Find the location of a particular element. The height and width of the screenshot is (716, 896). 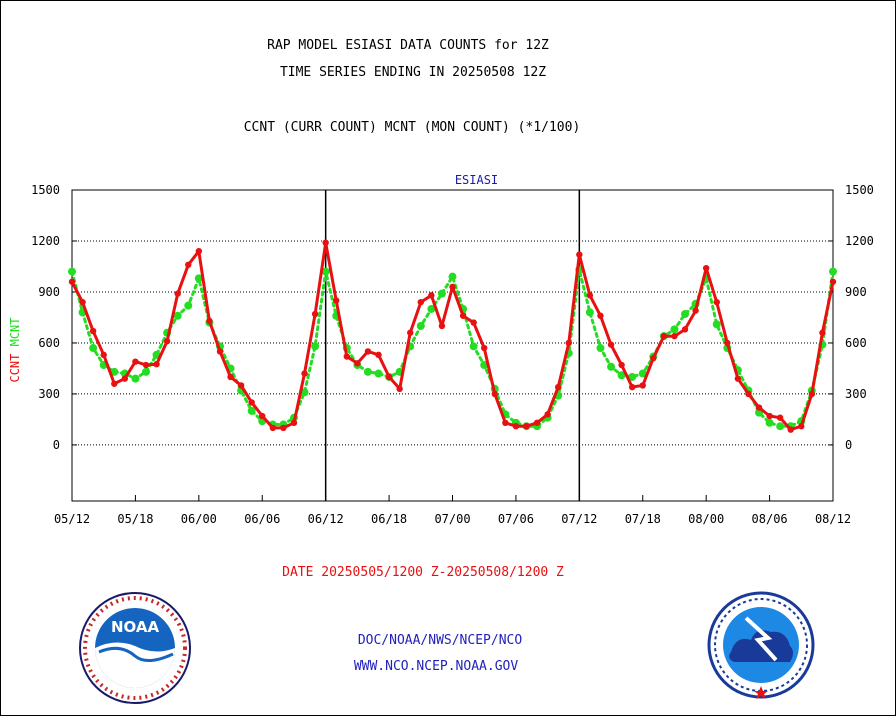

date-range: DATE 20250505/1200 Z-20250508/1200 Z is located at coordinates (423, 572).